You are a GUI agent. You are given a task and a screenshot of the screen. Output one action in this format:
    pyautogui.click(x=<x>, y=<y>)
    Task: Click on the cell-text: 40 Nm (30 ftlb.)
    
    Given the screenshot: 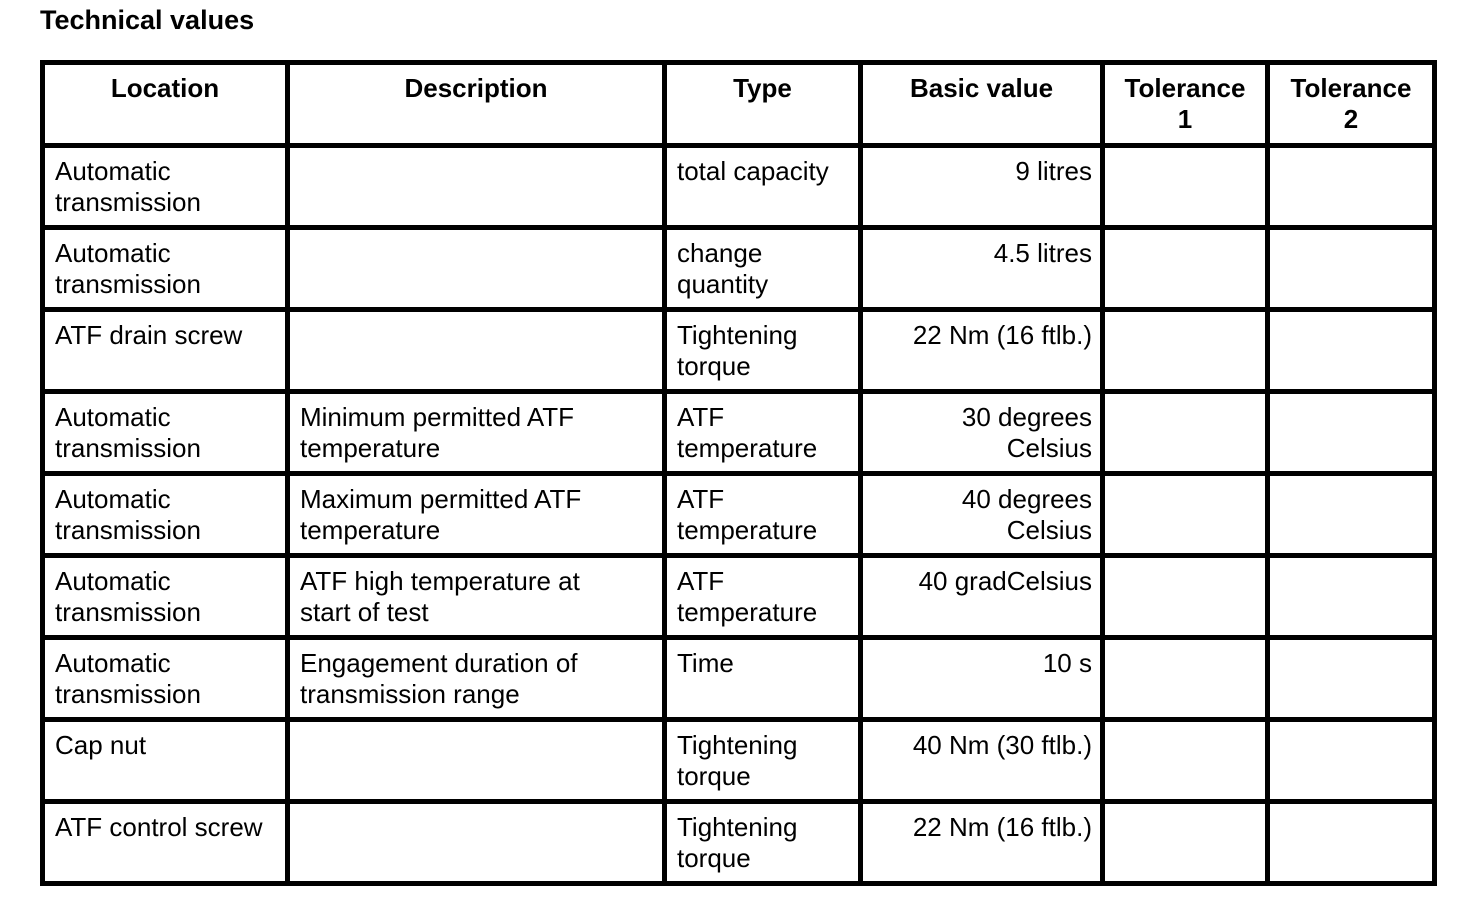 What is the action you would take?
    pyautogui.click(x=1002, y=745)
    